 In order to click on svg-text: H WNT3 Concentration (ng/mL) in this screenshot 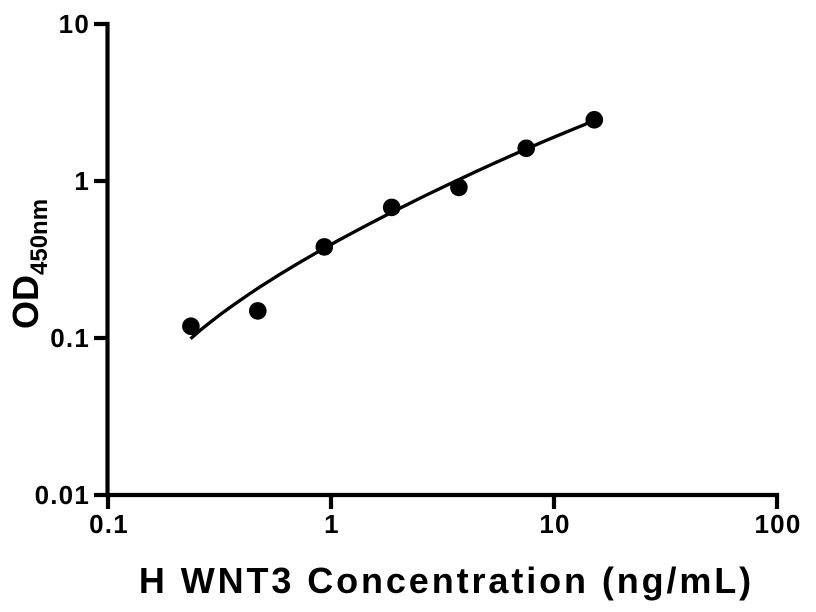, I will do `click(446, 580)`.